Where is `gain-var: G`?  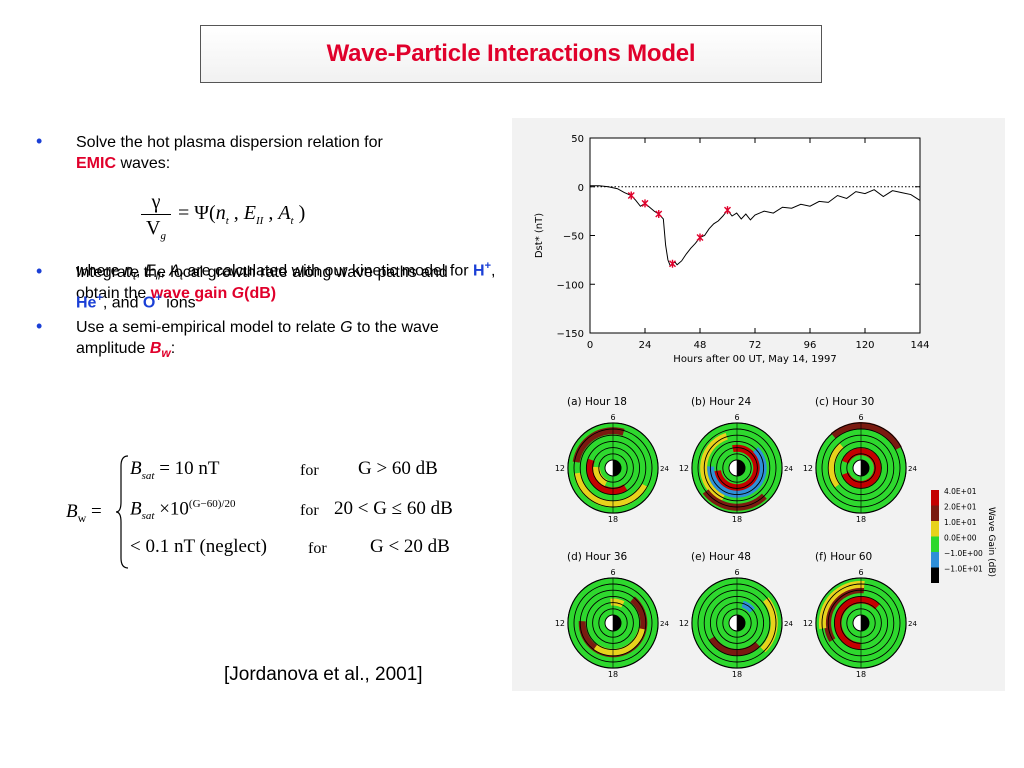
gain-var: G is located at coordinates (346, 327).